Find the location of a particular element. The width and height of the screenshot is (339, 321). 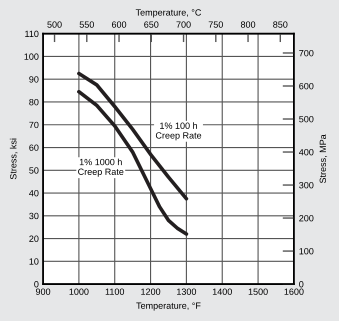

y-tick-label: 30 is located at coordinates (34, 216).